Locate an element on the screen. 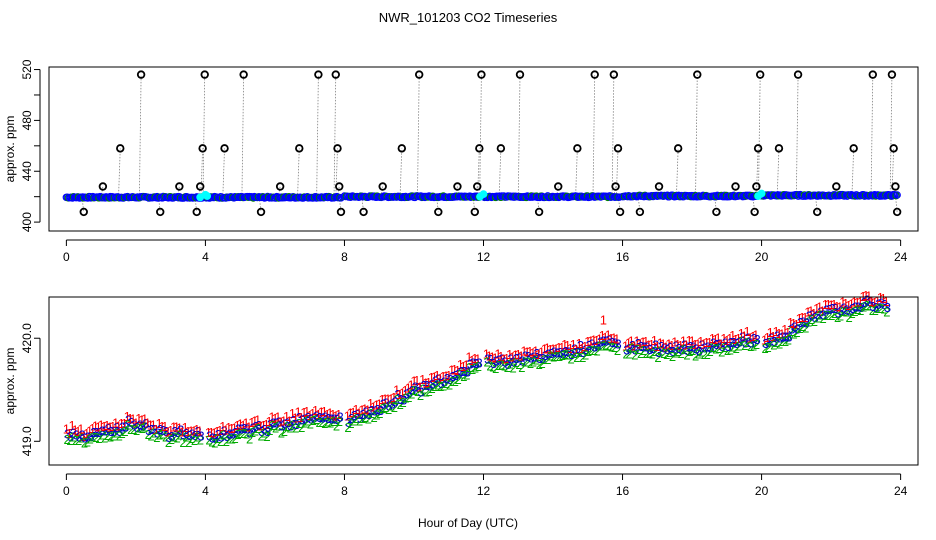 This screenshot has height=540, width=936. top-x-tick-label: 16 is located at coordinates (623, 257).